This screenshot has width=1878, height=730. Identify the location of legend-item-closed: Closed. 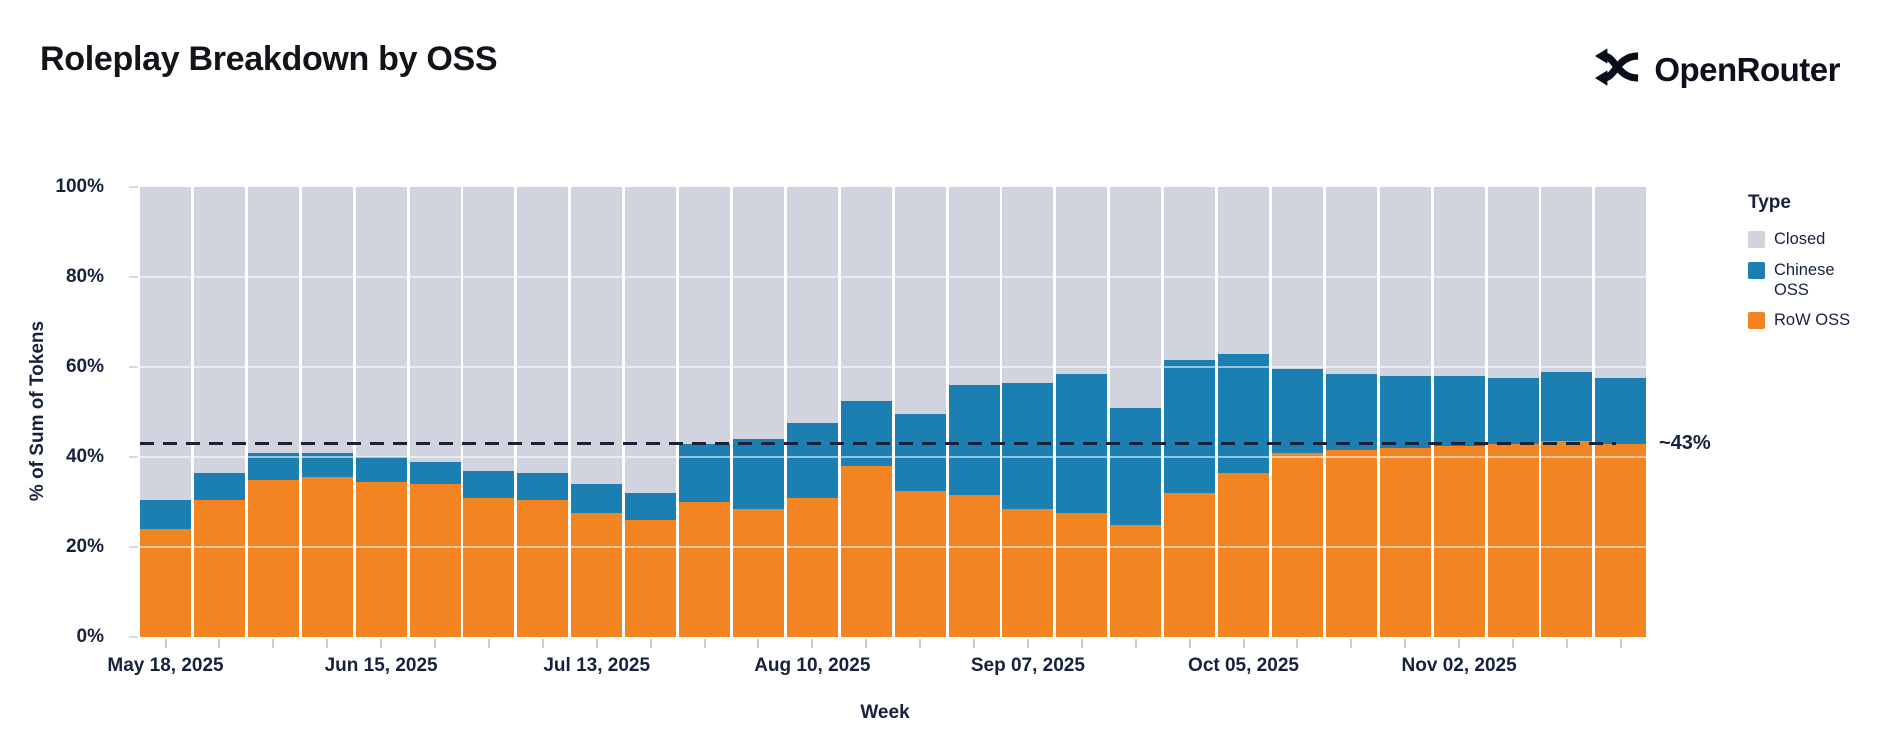
(1811, 240).